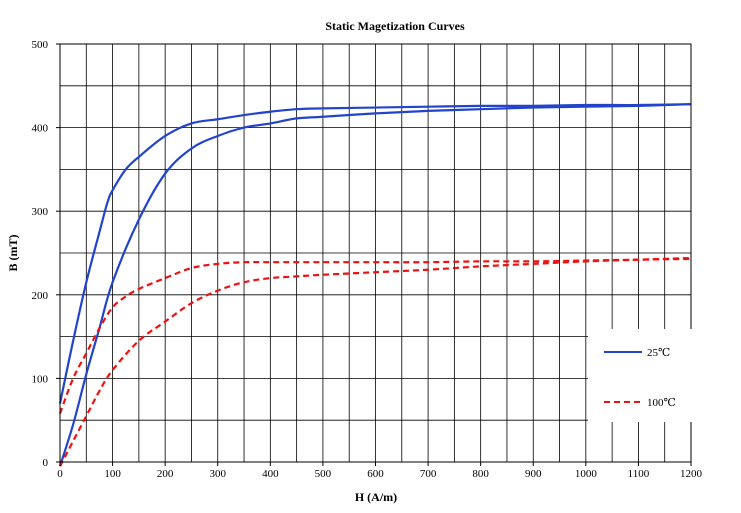 Image resolution: width=741 pixels, height=513 pixels. I want to click on x-tick-label: 1000, so click(586, 474).